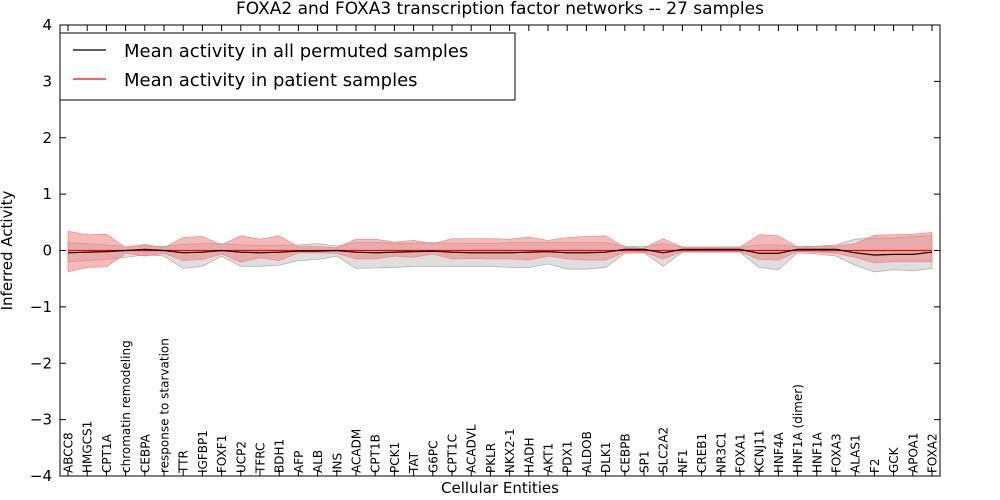  What do you see at coordinates (165, 405) in the screenshot?
I see `x-tick-label: response to starvation` at bounding box center [165, 405].